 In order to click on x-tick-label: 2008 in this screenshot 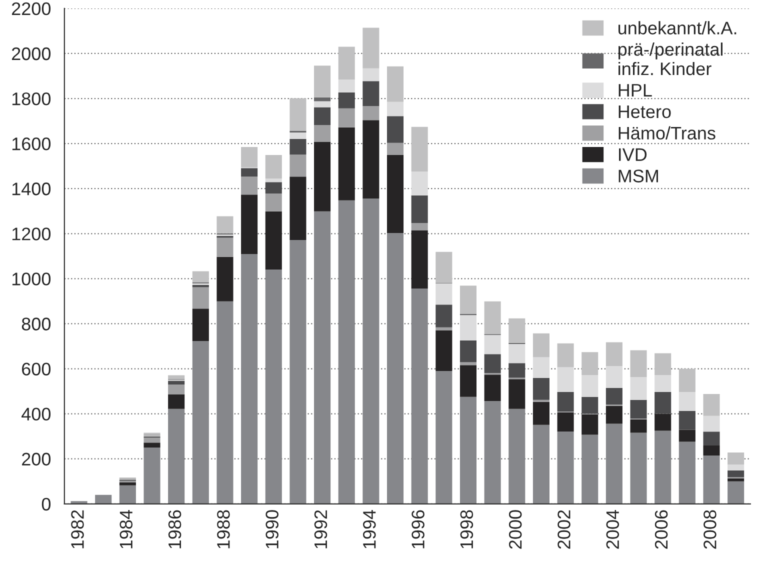, I will do `click(710, 529)`.